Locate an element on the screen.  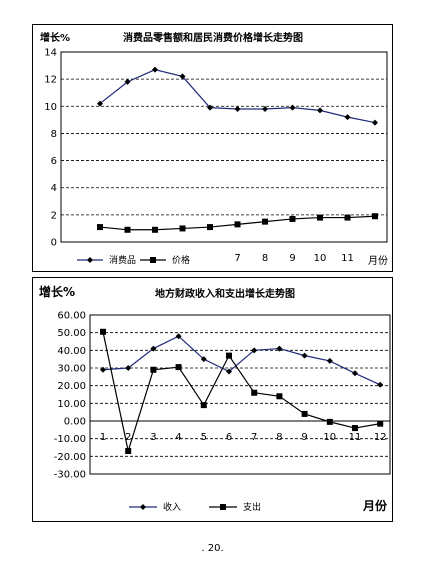
y-tick-label: 10 is located at coordinates (50, 107).